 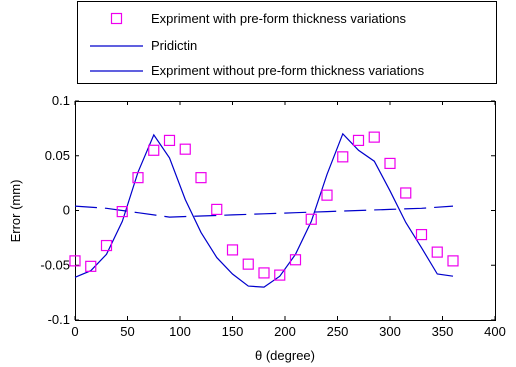 I want to click on x-tick-label: 400, so click(x=495, y=331).